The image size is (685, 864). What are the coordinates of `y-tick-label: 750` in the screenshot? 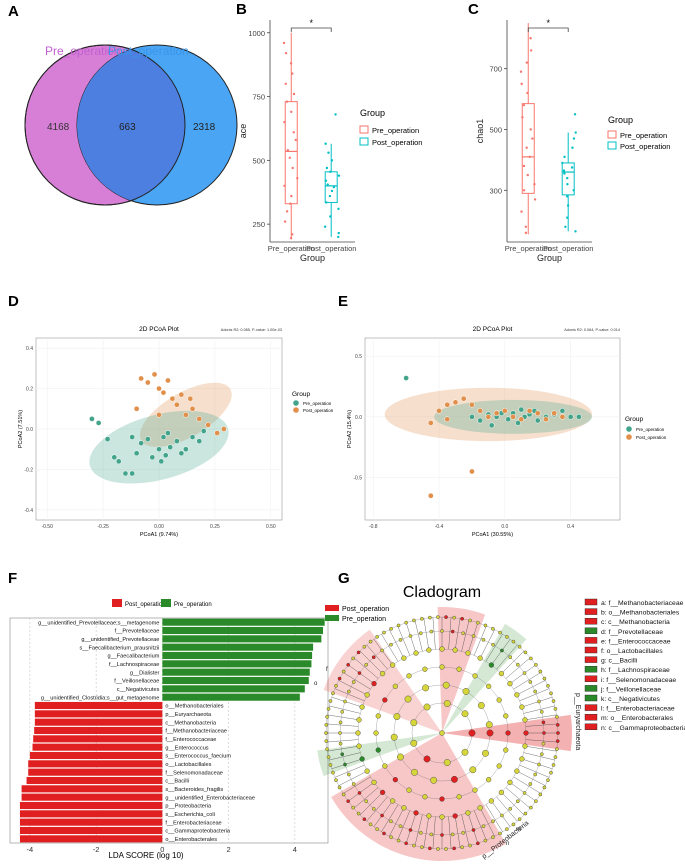 It's located at (258, 97).